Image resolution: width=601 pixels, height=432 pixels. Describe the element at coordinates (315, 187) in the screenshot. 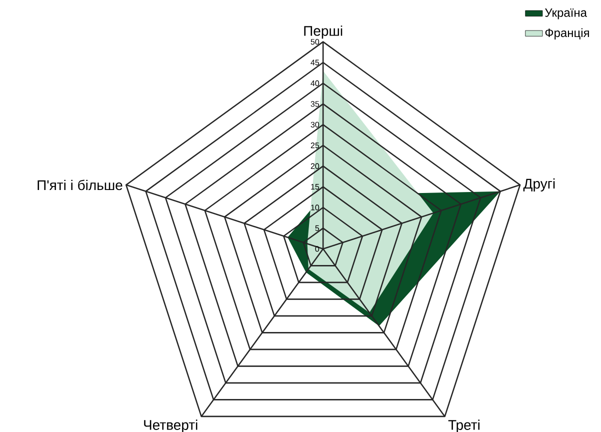

I see `y-tick-label: 15` at that location.